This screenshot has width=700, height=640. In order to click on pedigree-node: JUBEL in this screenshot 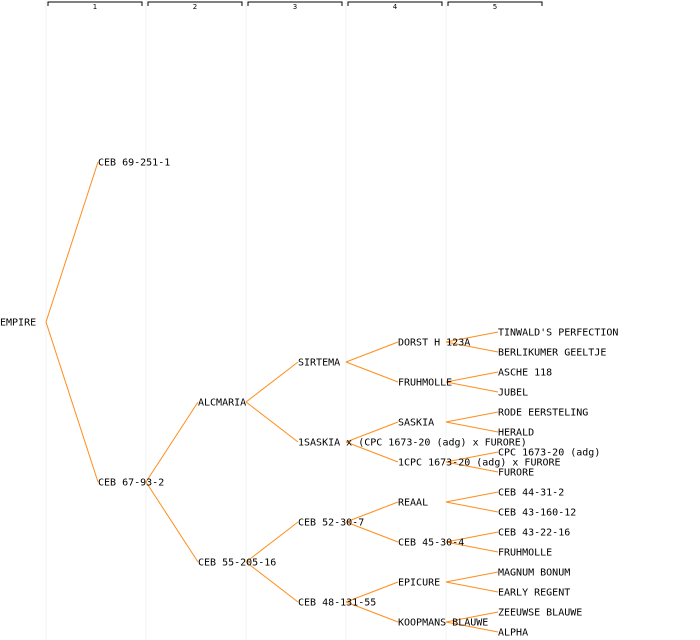, I will do `click(513, 393)`.